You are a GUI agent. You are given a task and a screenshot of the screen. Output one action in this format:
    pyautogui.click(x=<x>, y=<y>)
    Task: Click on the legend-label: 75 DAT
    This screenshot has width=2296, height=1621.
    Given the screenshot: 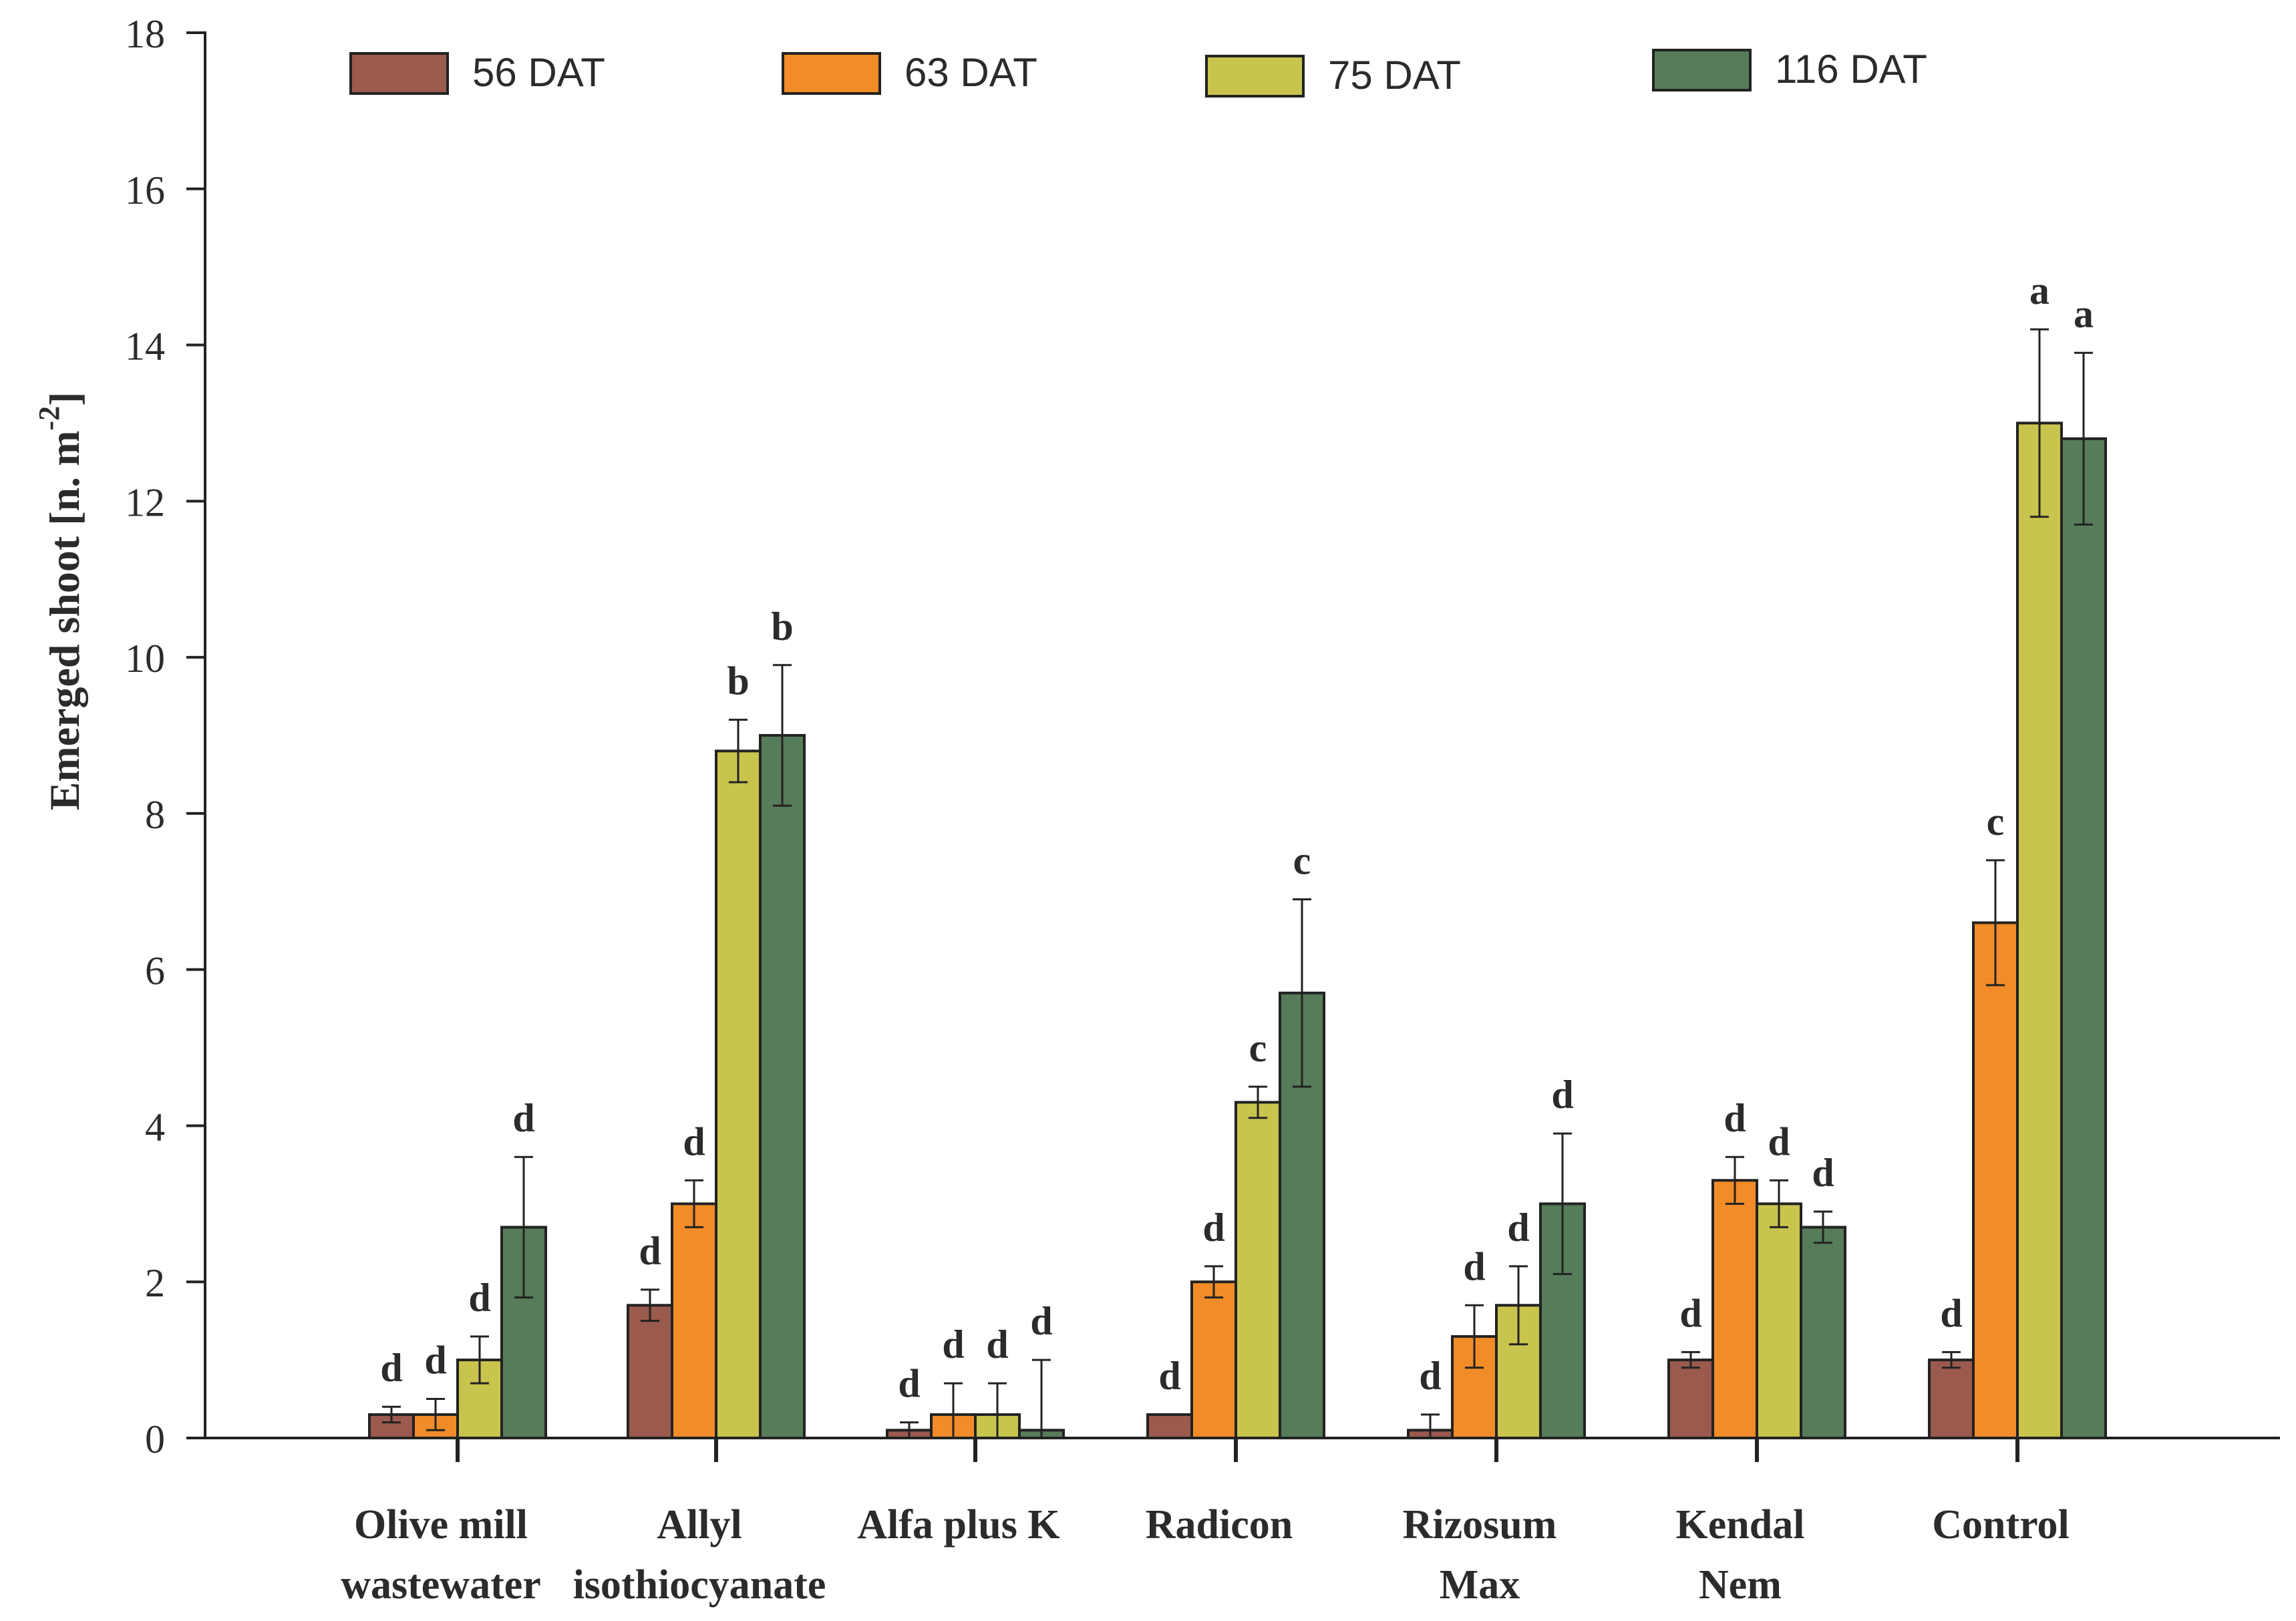 What is the action you would take?
    pyautogui.click(x=1394, y=75)
    